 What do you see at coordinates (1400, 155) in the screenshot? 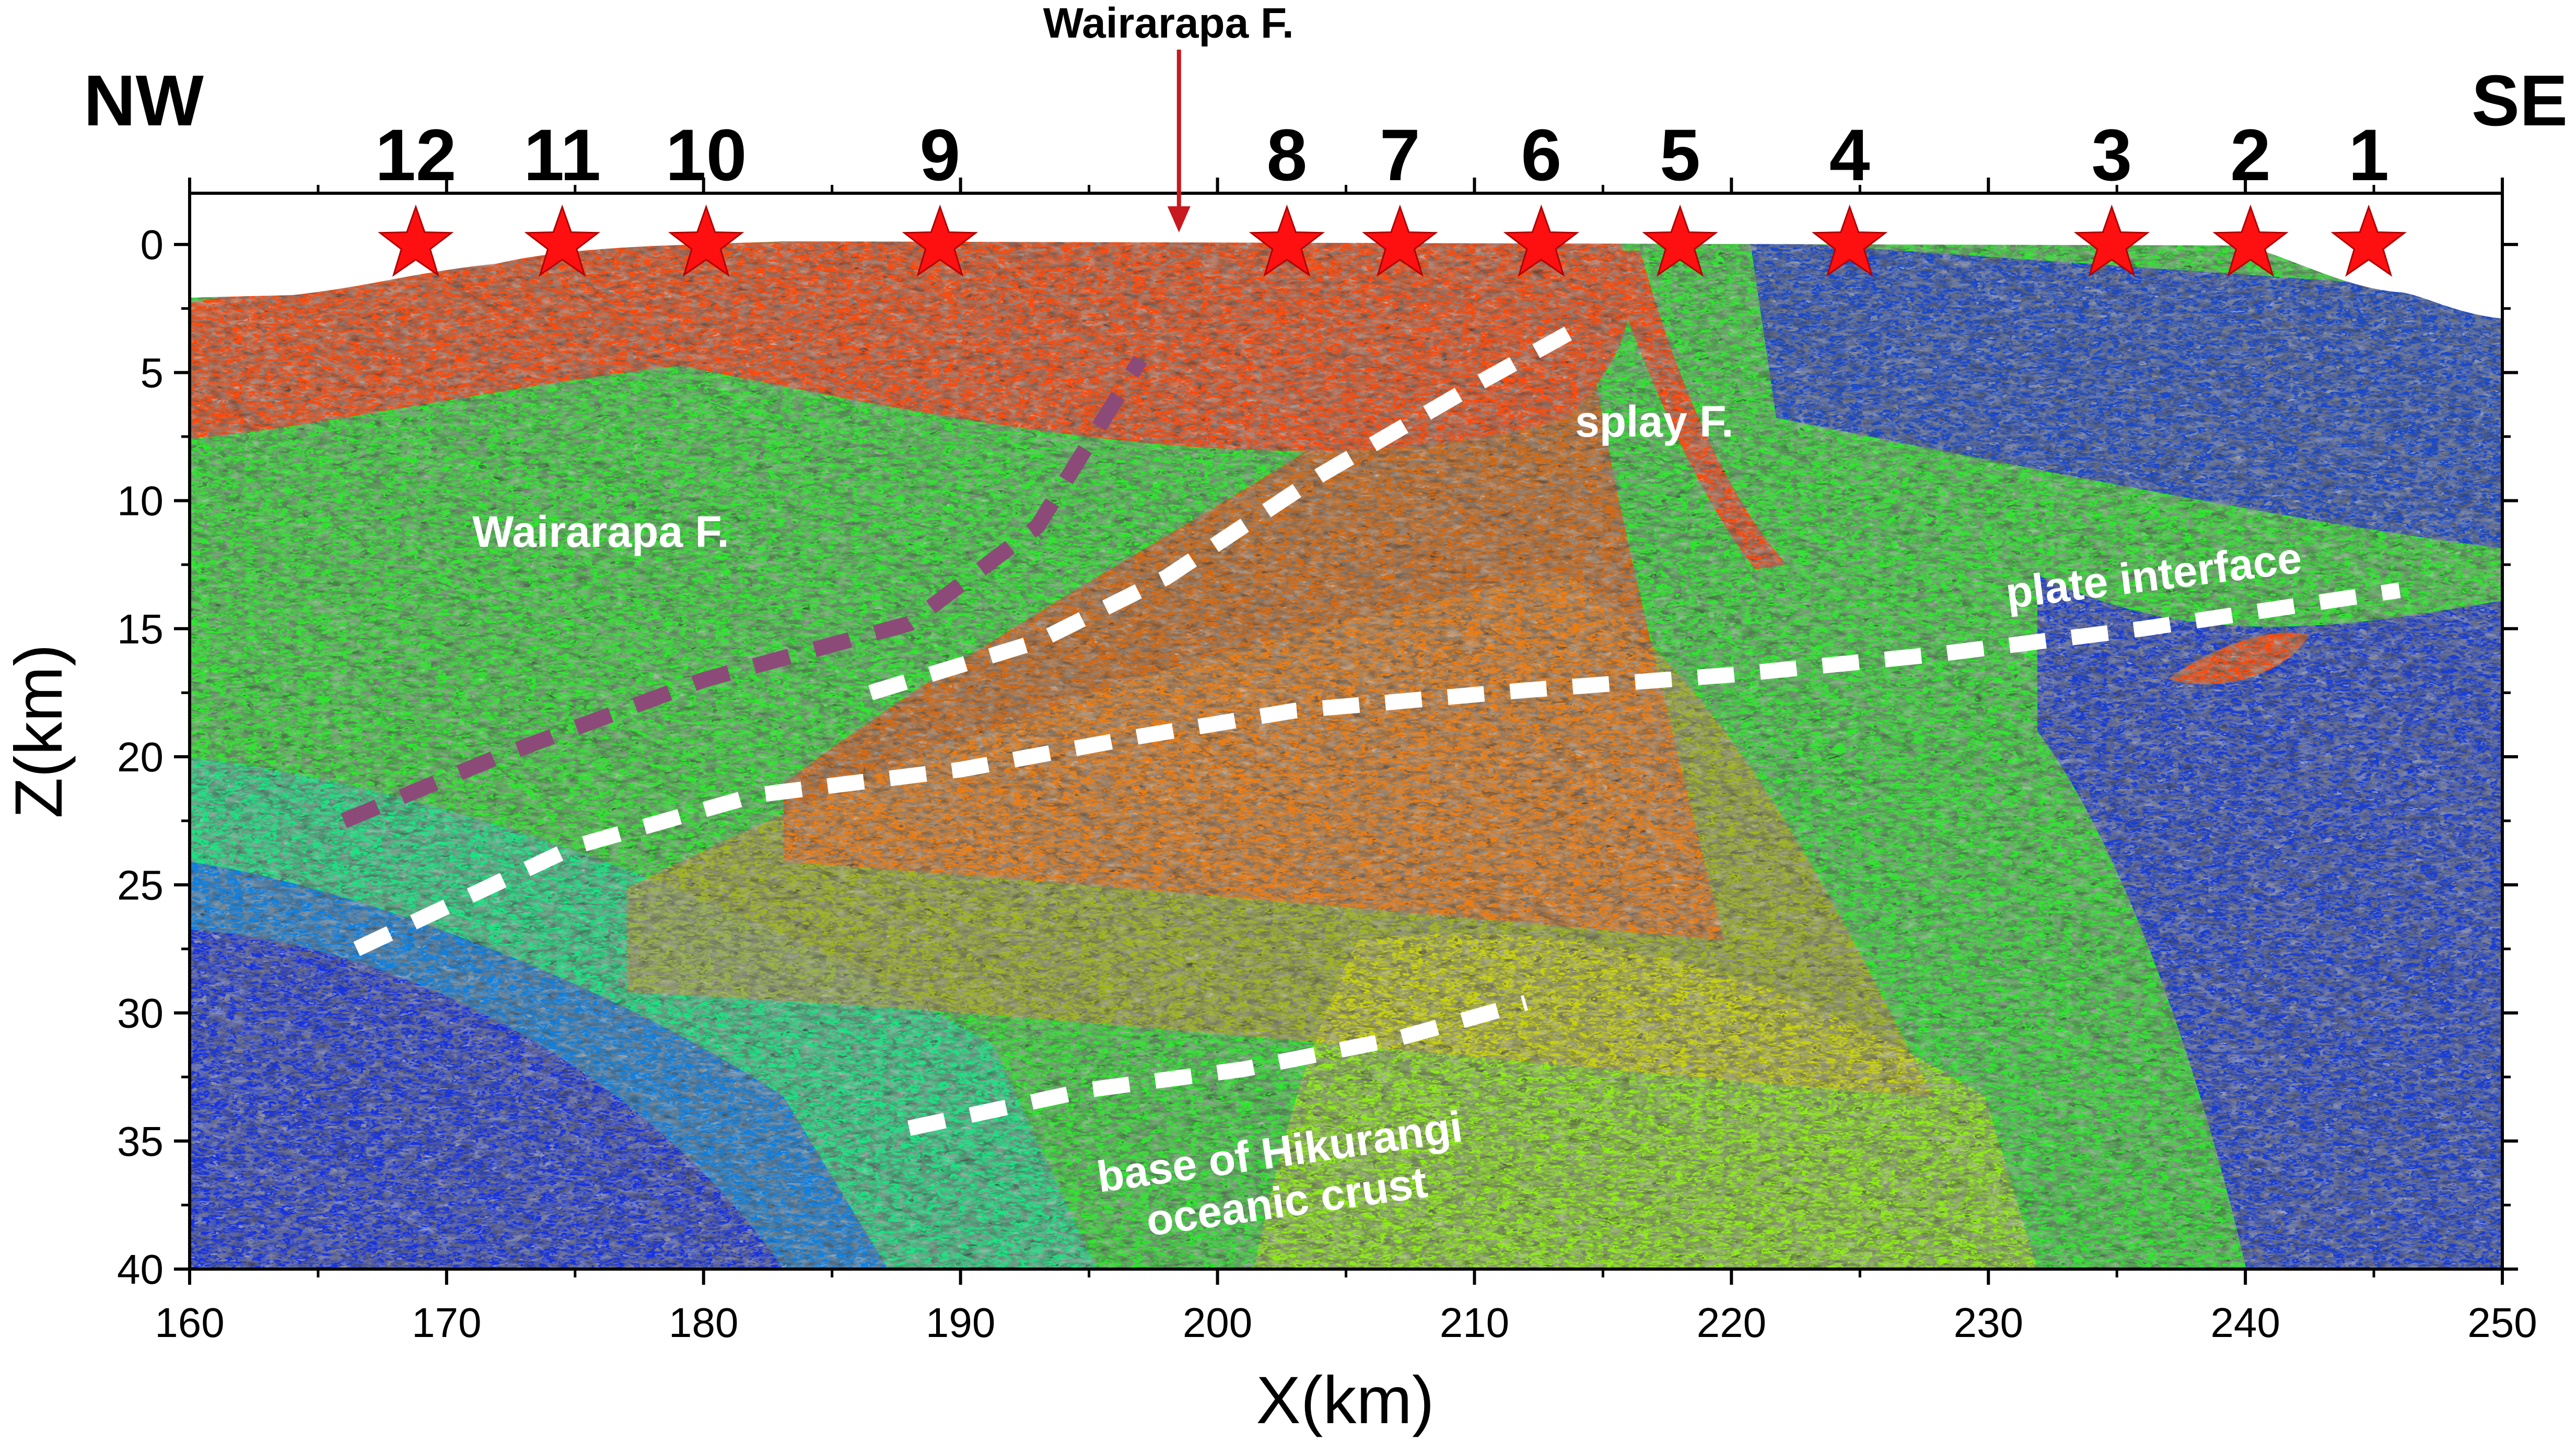
I see `station-label-7: 7` at bounding box center [1400, 155].